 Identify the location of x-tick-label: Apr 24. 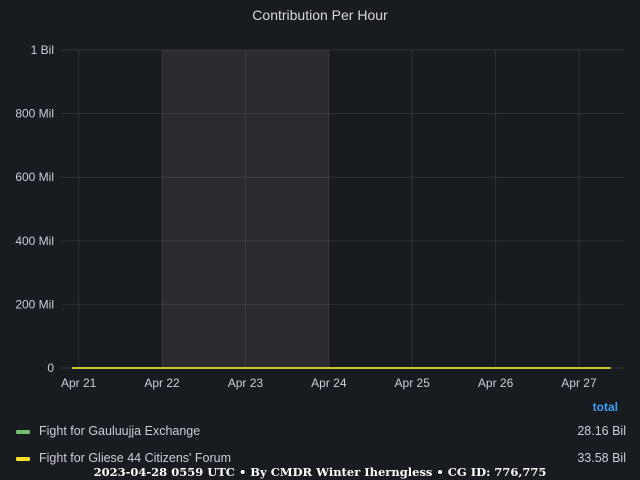
(329, 383).